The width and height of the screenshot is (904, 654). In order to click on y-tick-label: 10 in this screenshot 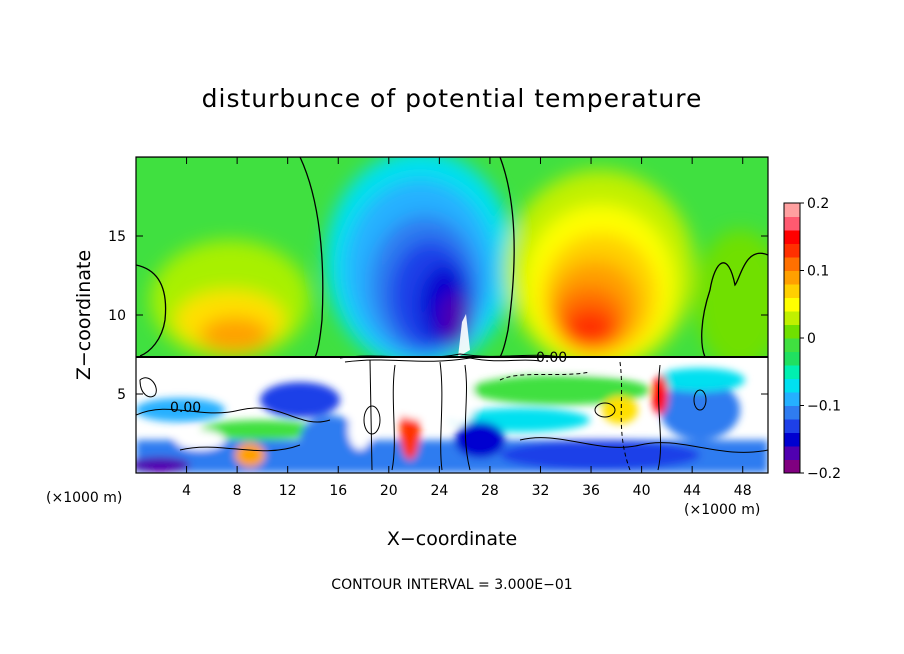, I will do `click(117, 316)`.